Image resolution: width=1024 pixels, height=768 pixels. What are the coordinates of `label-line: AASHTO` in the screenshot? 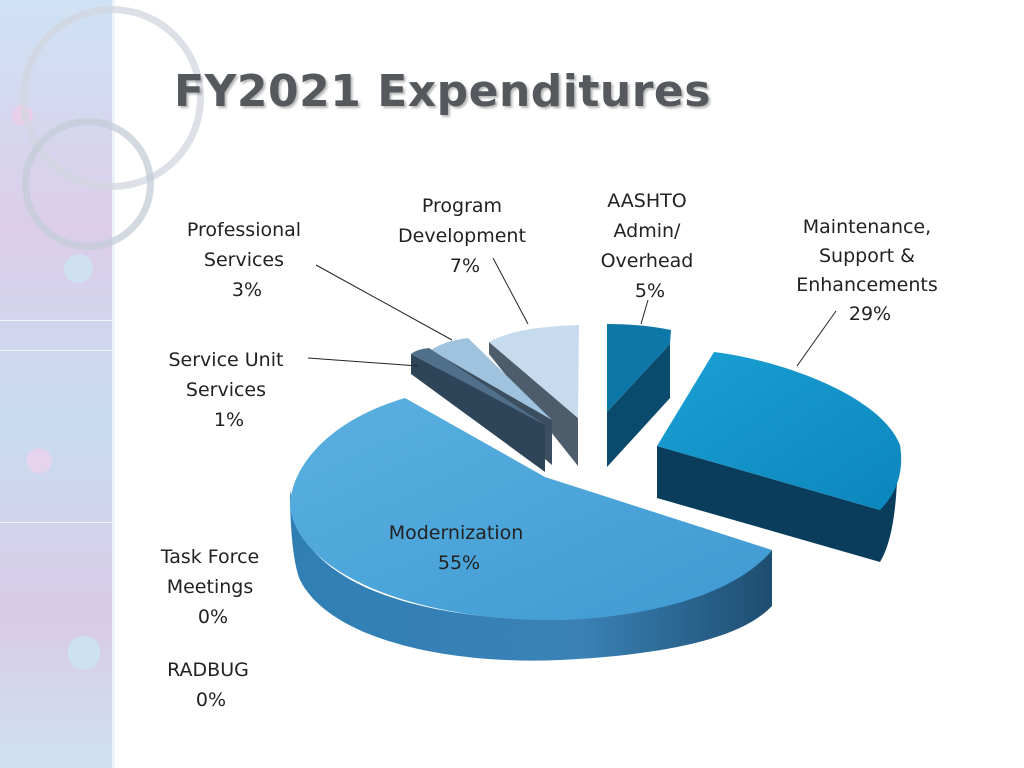 It's located at (646, 201).